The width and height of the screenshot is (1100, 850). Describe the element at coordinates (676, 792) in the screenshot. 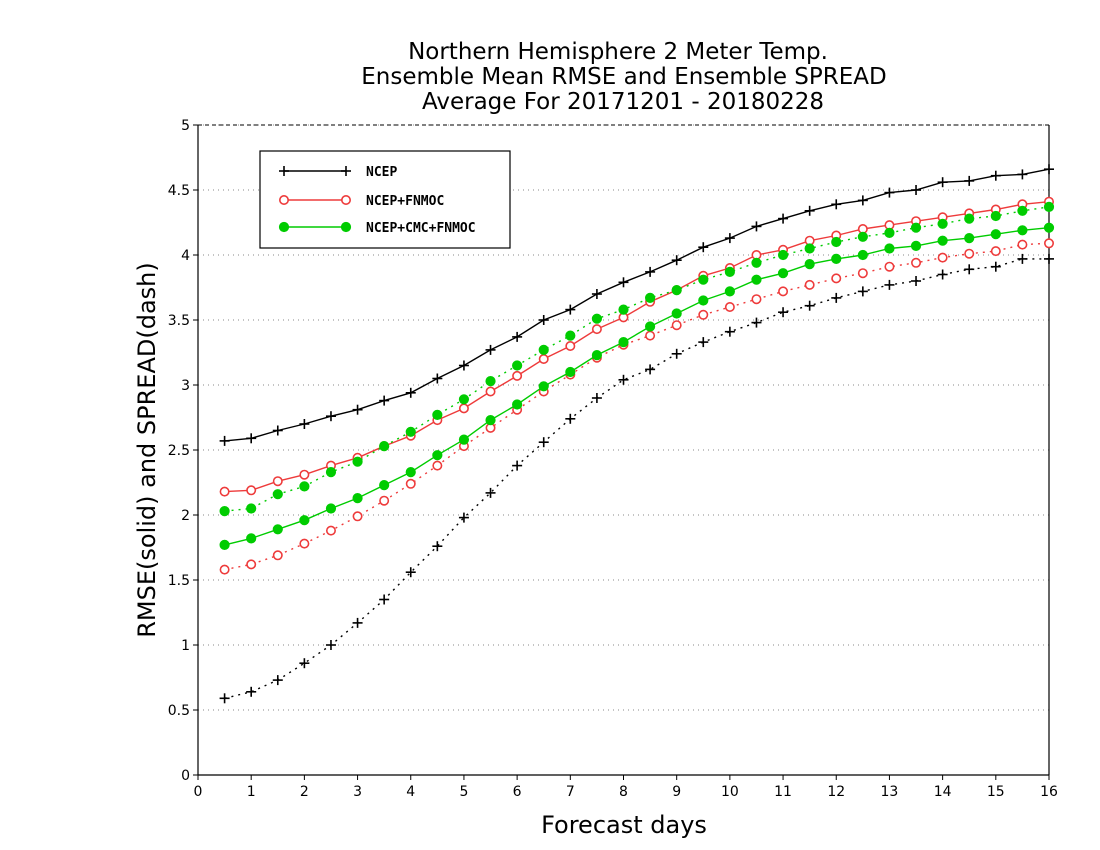

I see `x-tick-label-9: 9` at that location.